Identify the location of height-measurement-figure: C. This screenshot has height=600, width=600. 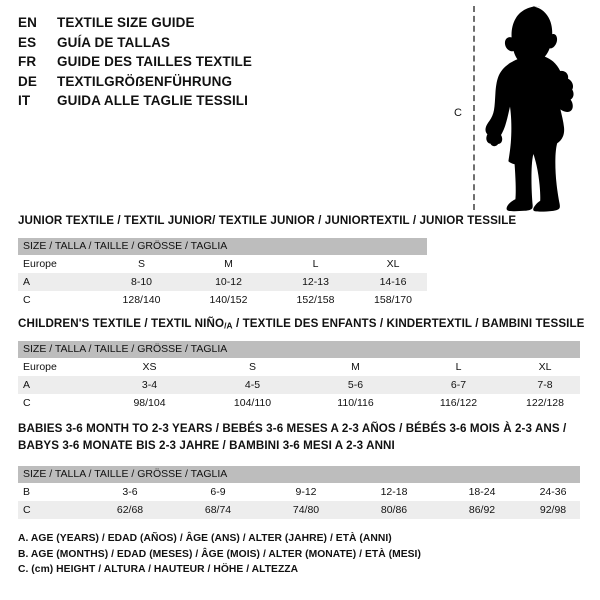
(517, 108).